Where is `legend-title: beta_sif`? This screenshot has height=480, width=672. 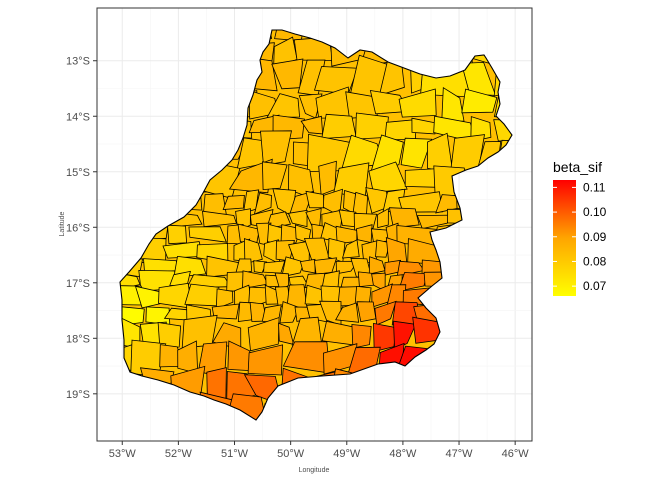 legend-title: beta_sif is located at coordinates (577, 167).